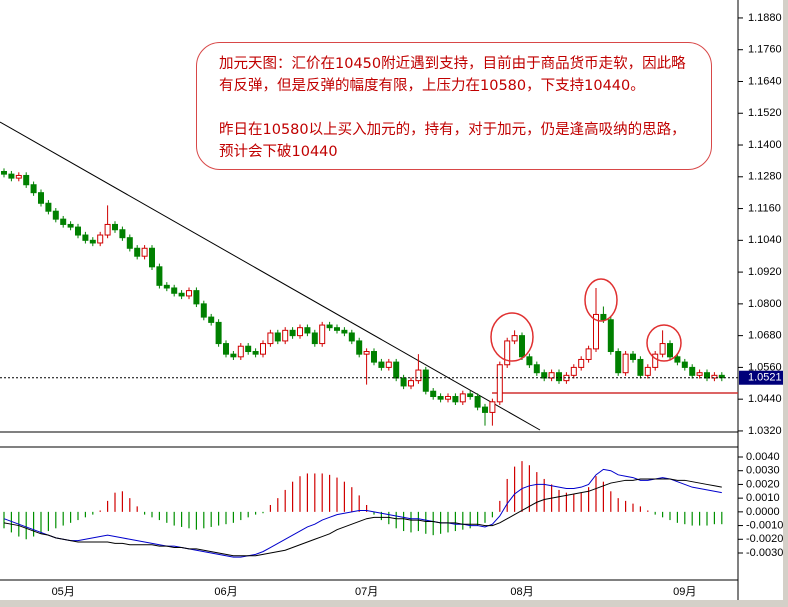  Describe the element at coordinates (63, 592) in the screenshot. I see `x-tick-label: 05月` at that location.